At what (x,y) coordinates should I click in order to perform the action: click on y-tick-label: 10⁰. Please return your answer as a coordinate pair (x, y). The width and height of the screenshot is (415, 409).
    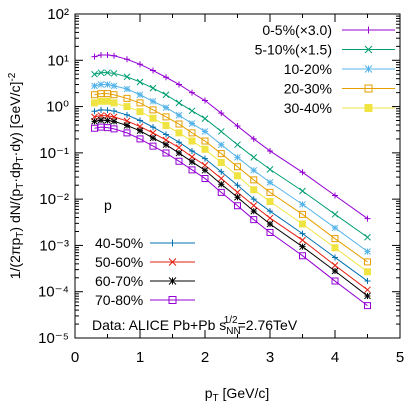
    Looking at the image, I should click on (57, 107).